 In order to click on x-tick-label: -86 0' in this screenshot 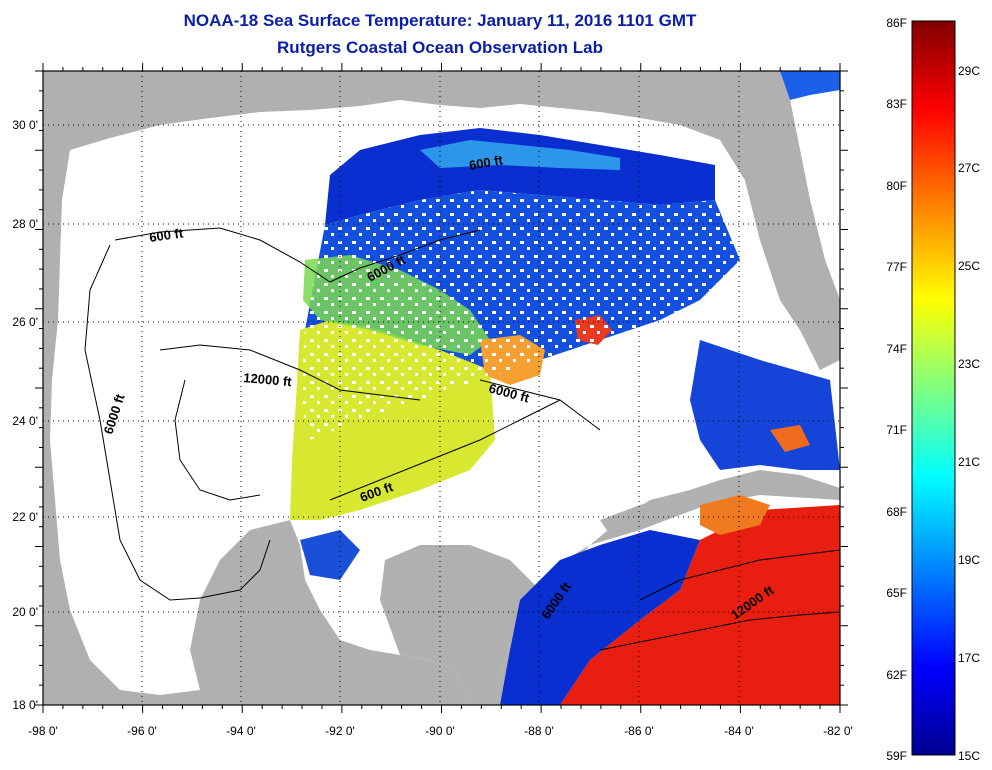, I will do `click(639, 731)`.